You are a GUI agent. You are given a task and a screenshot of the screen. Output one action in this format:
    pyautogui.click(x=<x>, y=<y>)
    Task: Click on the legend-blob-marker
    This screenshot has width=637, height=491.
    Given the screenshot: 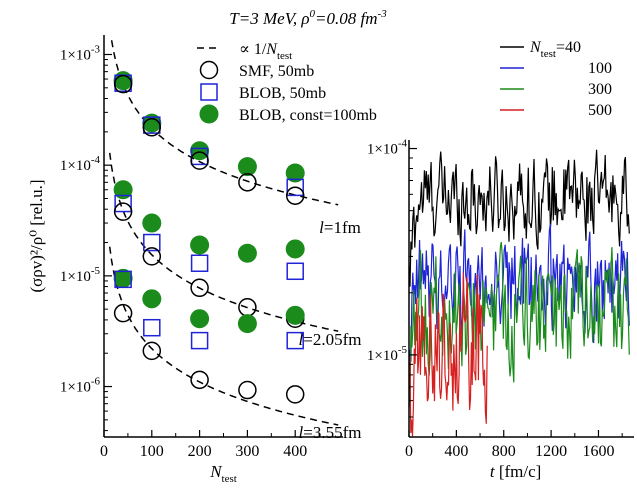 What is the action you would take?
    pyautogui.click(x=209, y=92)
    